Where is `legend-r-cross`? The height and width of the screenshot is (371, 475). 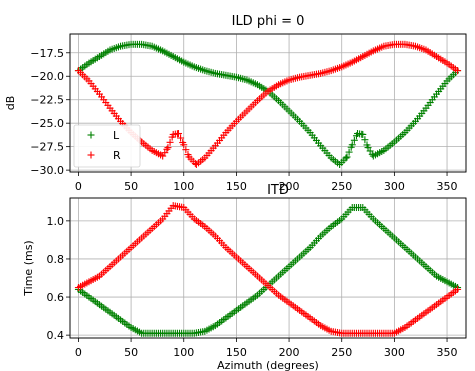 legend-r-cross is located at coordinates (91, 155).